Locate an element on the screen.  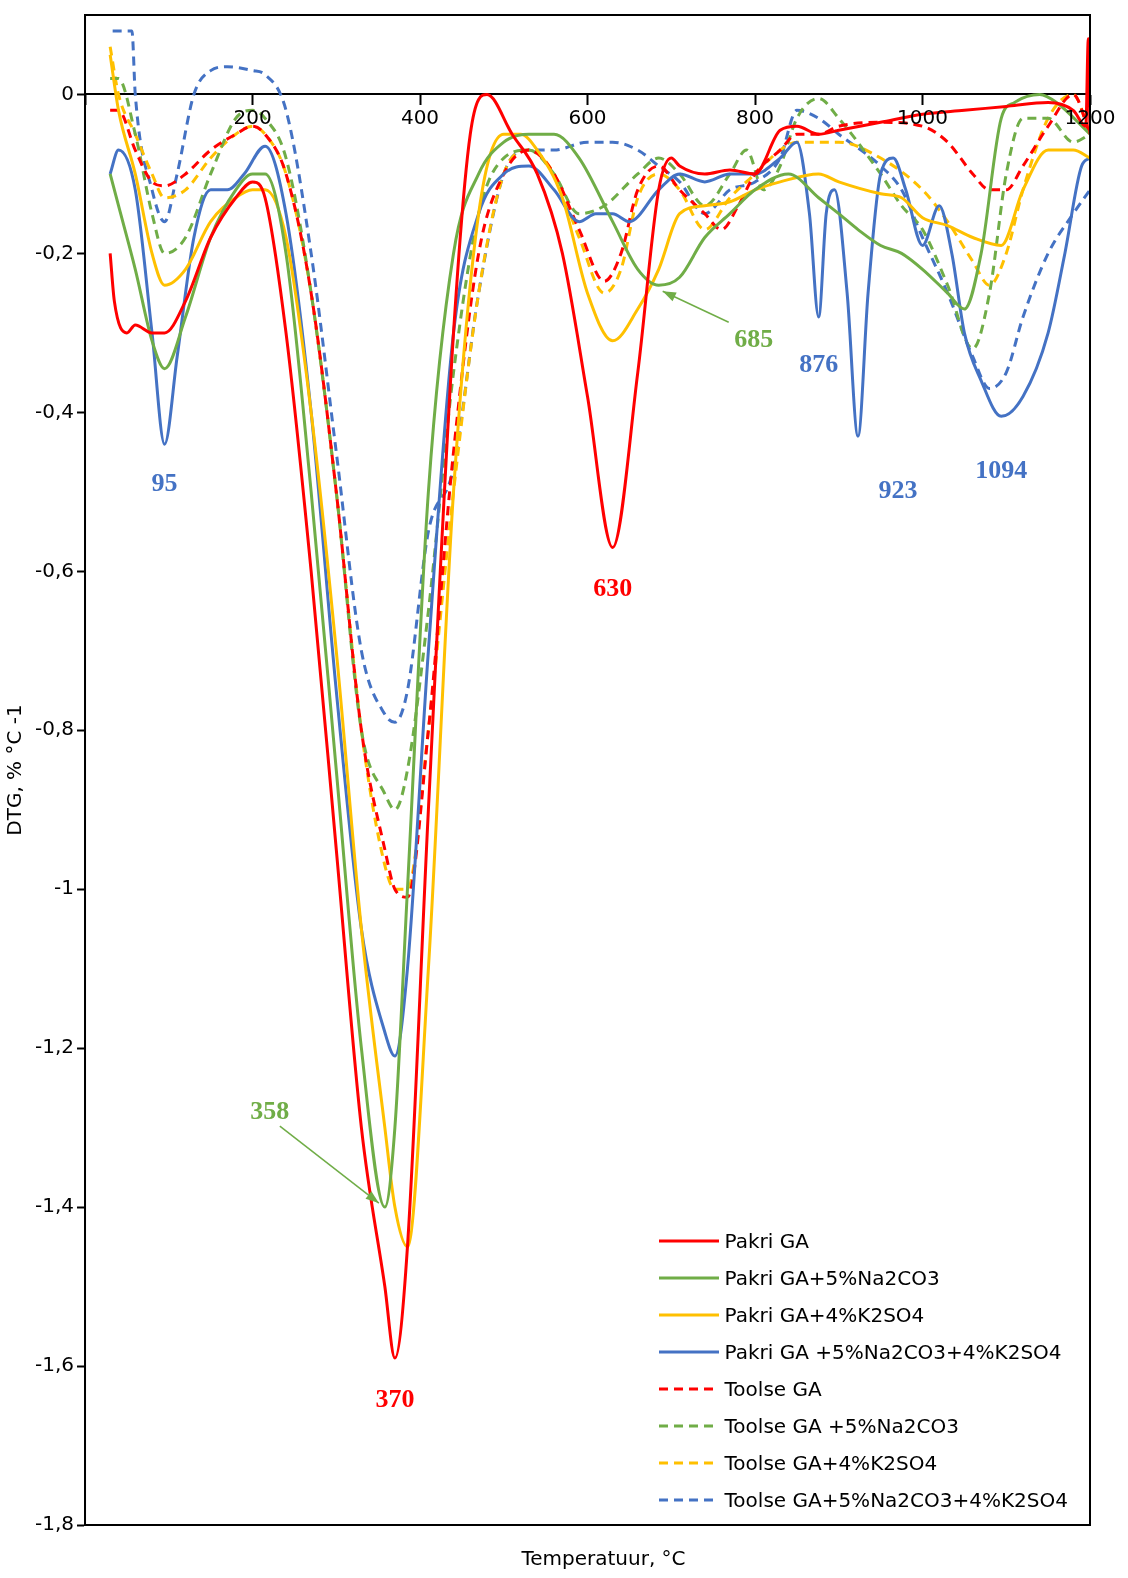
x-tick-label: 400 is located at coordinates (420, 116).